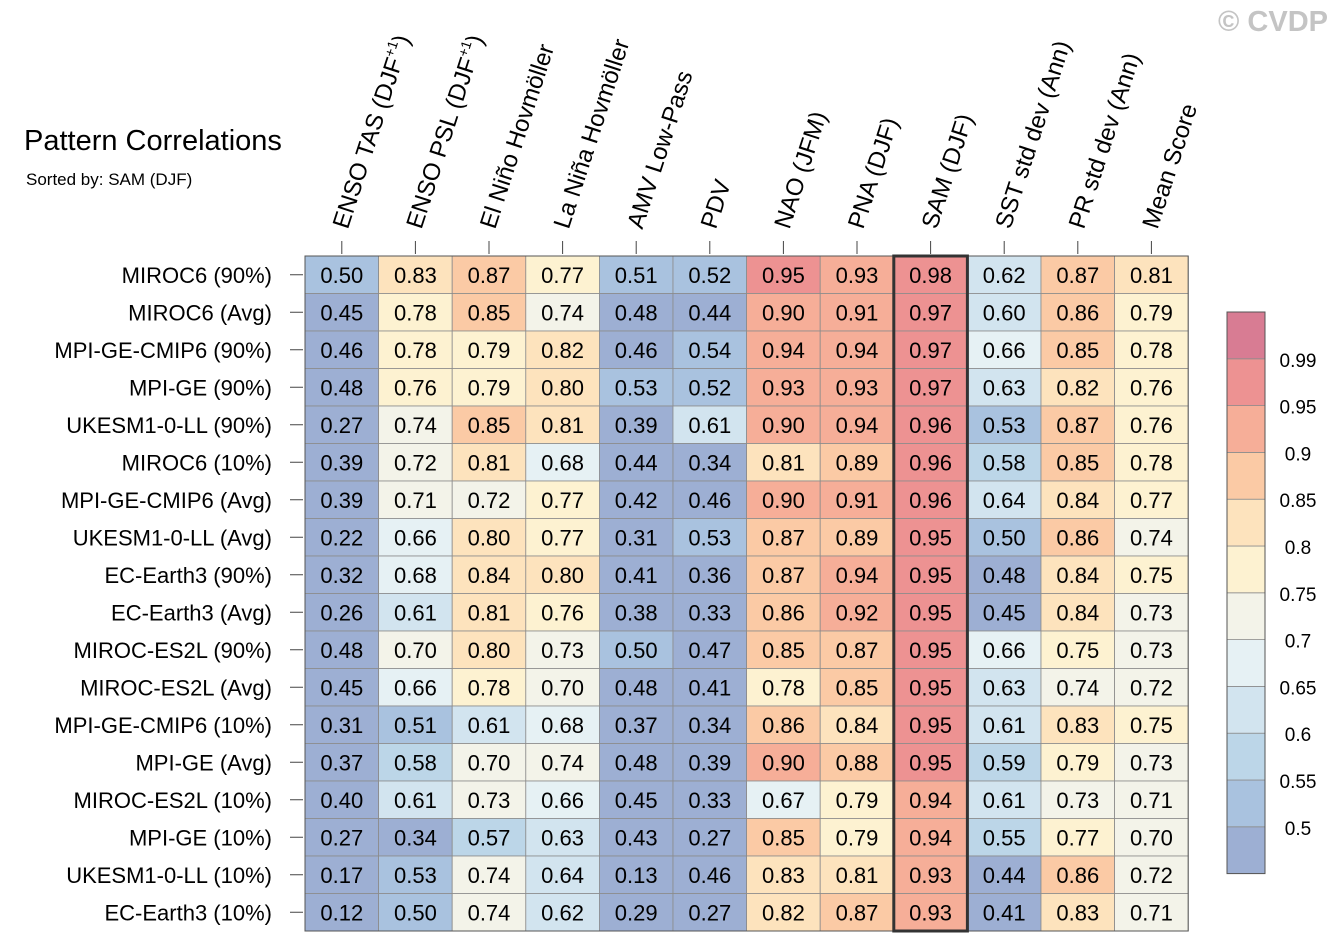  What do you see at coordinates (930, 875) in the screenshot?
I see `cell-value-label: 0.93` at bounding box center [930, 875].